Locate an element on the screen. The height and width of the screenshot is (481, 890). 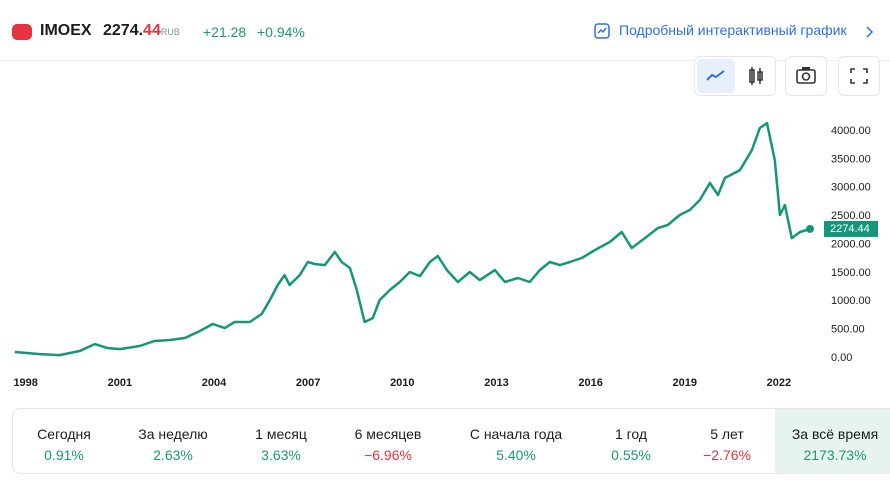
period-label: 5 лет is located at coordinates (727, 434).